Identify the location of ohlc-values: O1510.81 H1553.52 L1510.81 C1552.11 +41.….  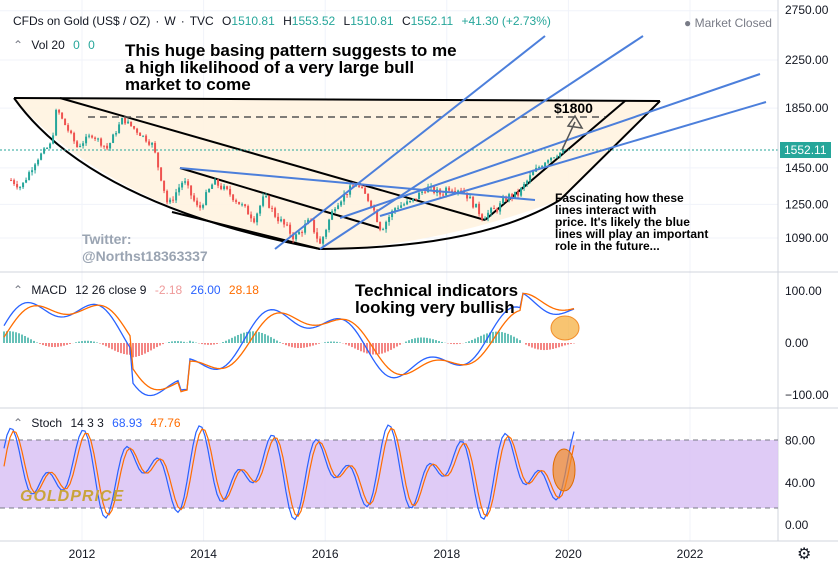
(386, 21).